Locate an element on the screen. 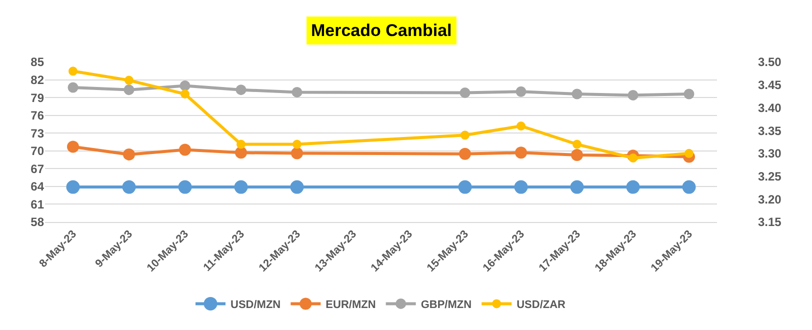  y2-tick-label: 3.50 is located at coordinates (770, 62).